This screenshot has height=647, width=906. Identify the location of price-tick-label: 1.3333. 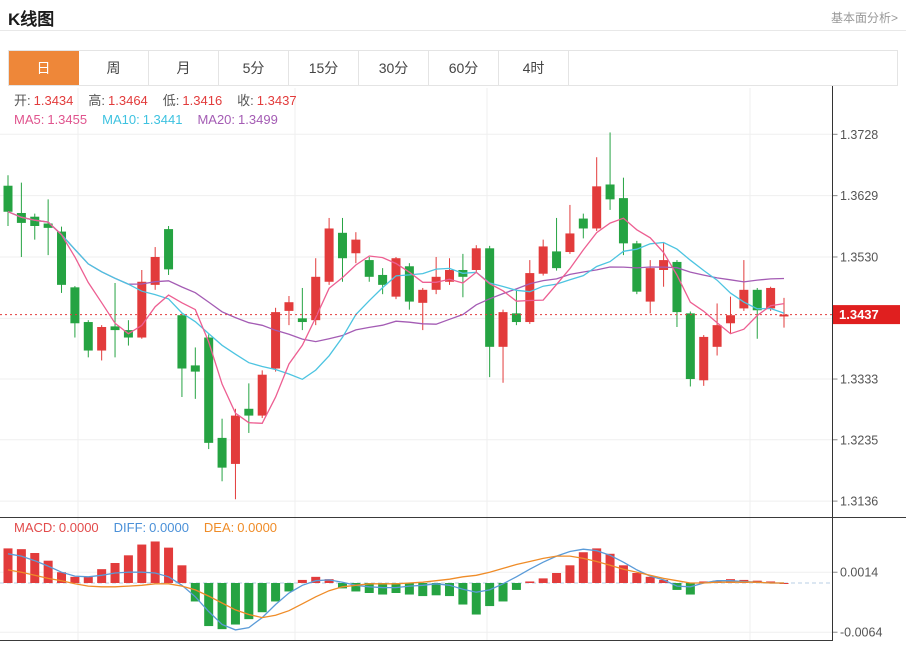
(859, 380).